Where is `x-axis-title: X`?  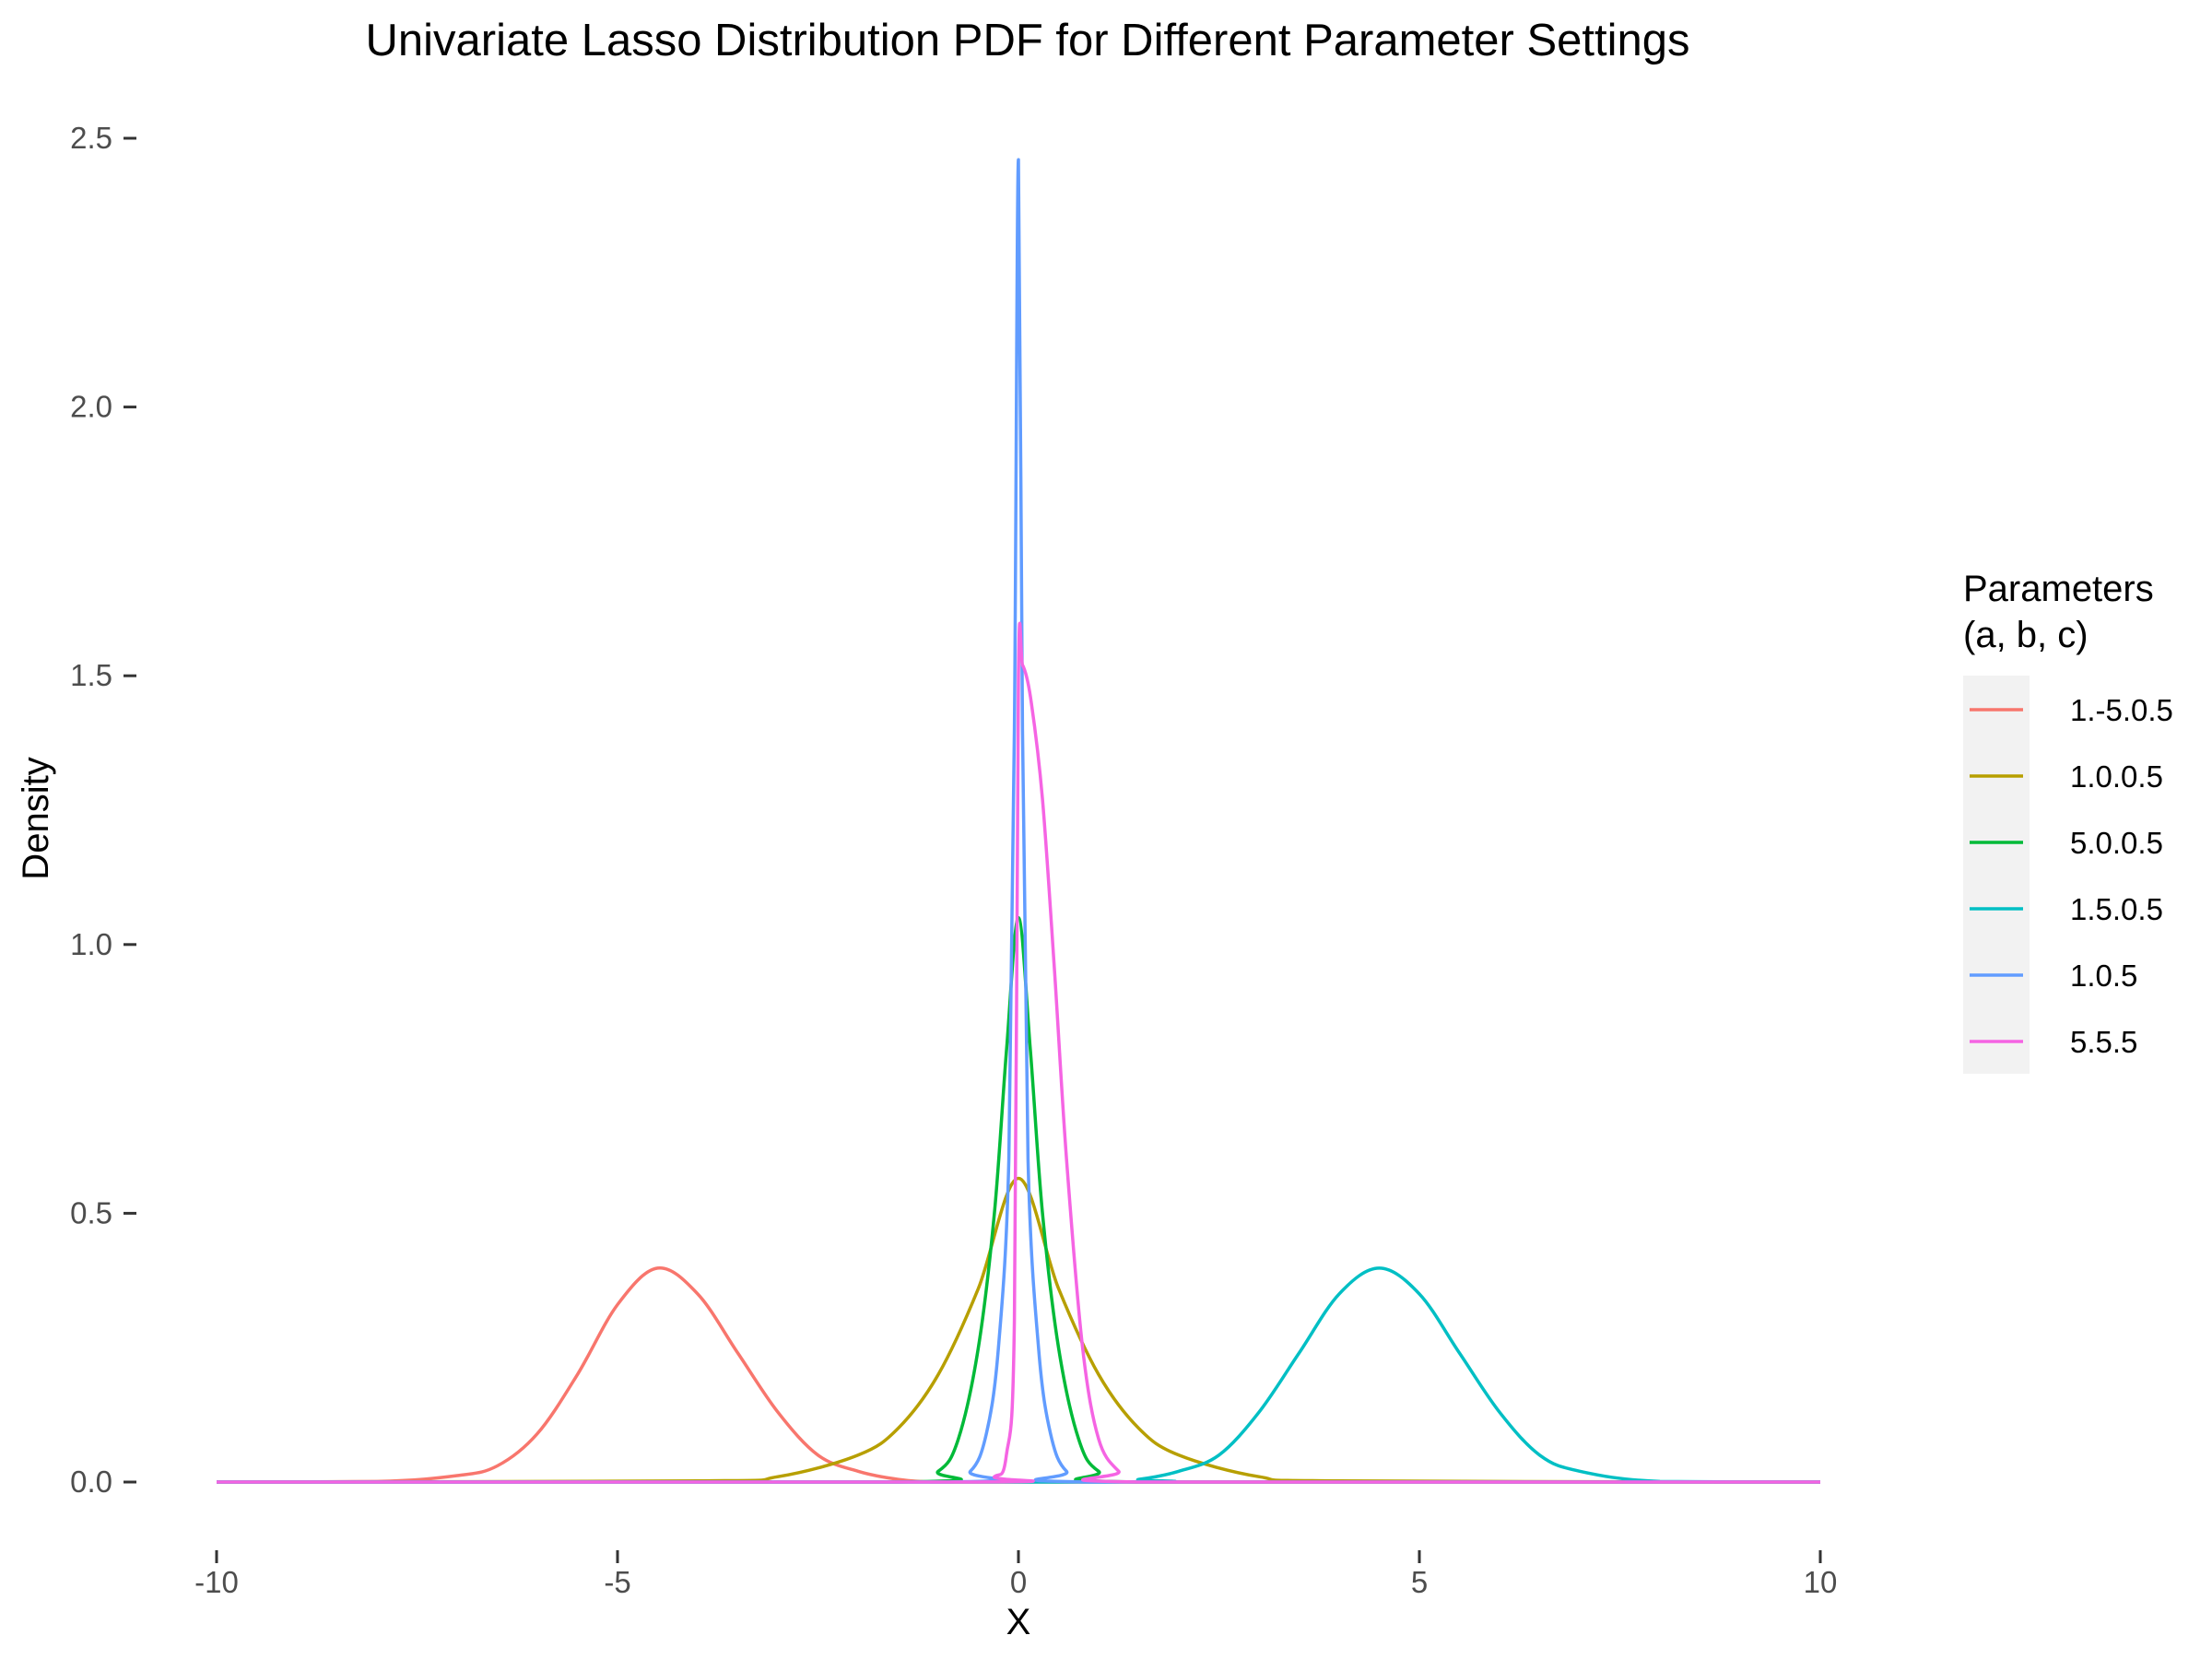
x-axis-title: X is located at coordinates (1018, 1622).